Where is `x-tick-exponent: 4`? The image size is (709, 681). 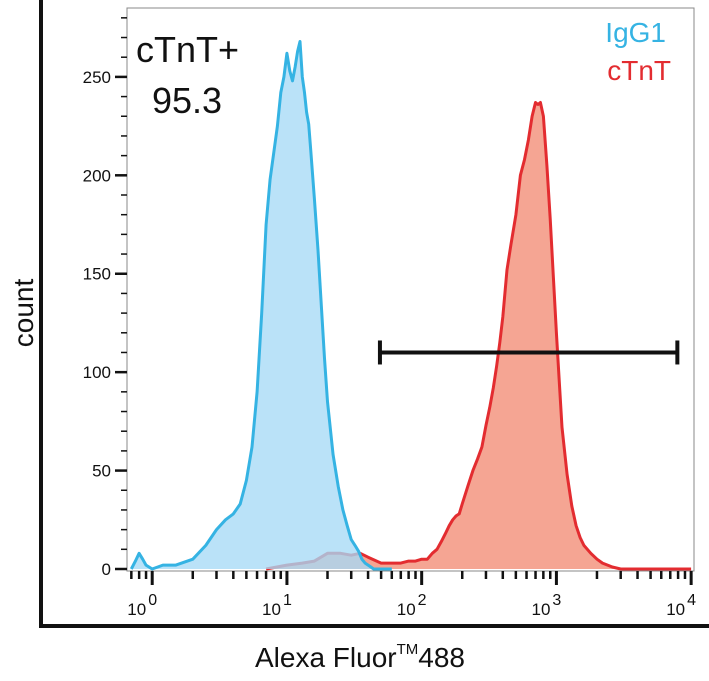 x-tick-exponent: 4 is located at coordinates (691, 600).